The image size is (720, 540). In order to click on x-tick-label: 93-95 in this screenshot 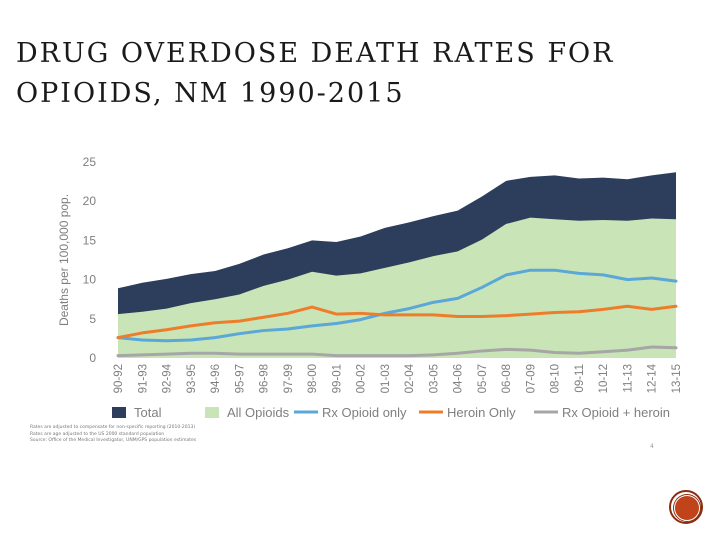, I will do `click(192, 378)`.